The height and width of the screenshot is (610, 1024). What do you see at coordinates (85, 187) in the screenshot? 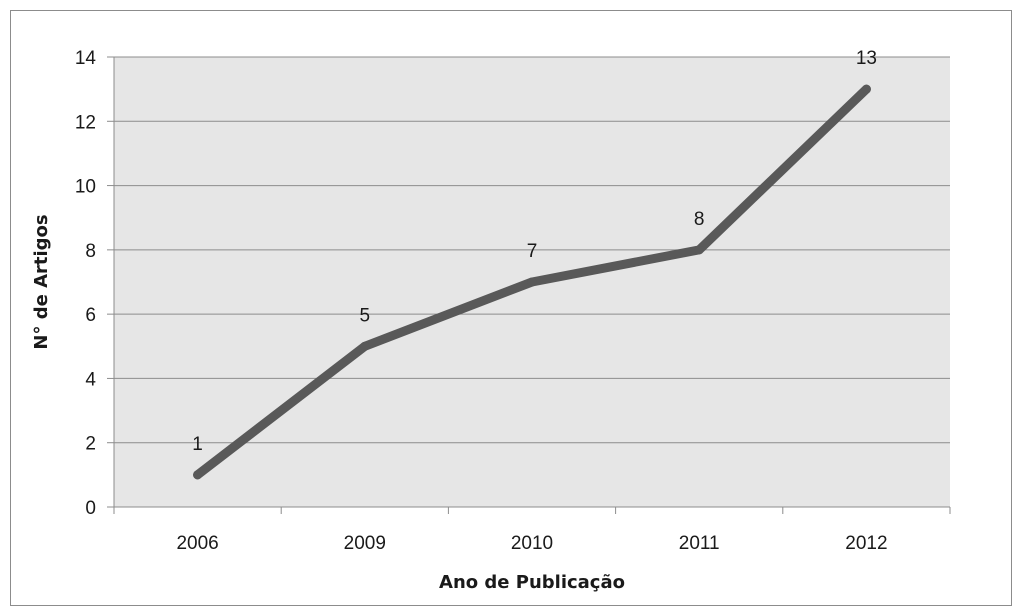
I see `y-tick-label: 10` at bounding box center [85, 187].